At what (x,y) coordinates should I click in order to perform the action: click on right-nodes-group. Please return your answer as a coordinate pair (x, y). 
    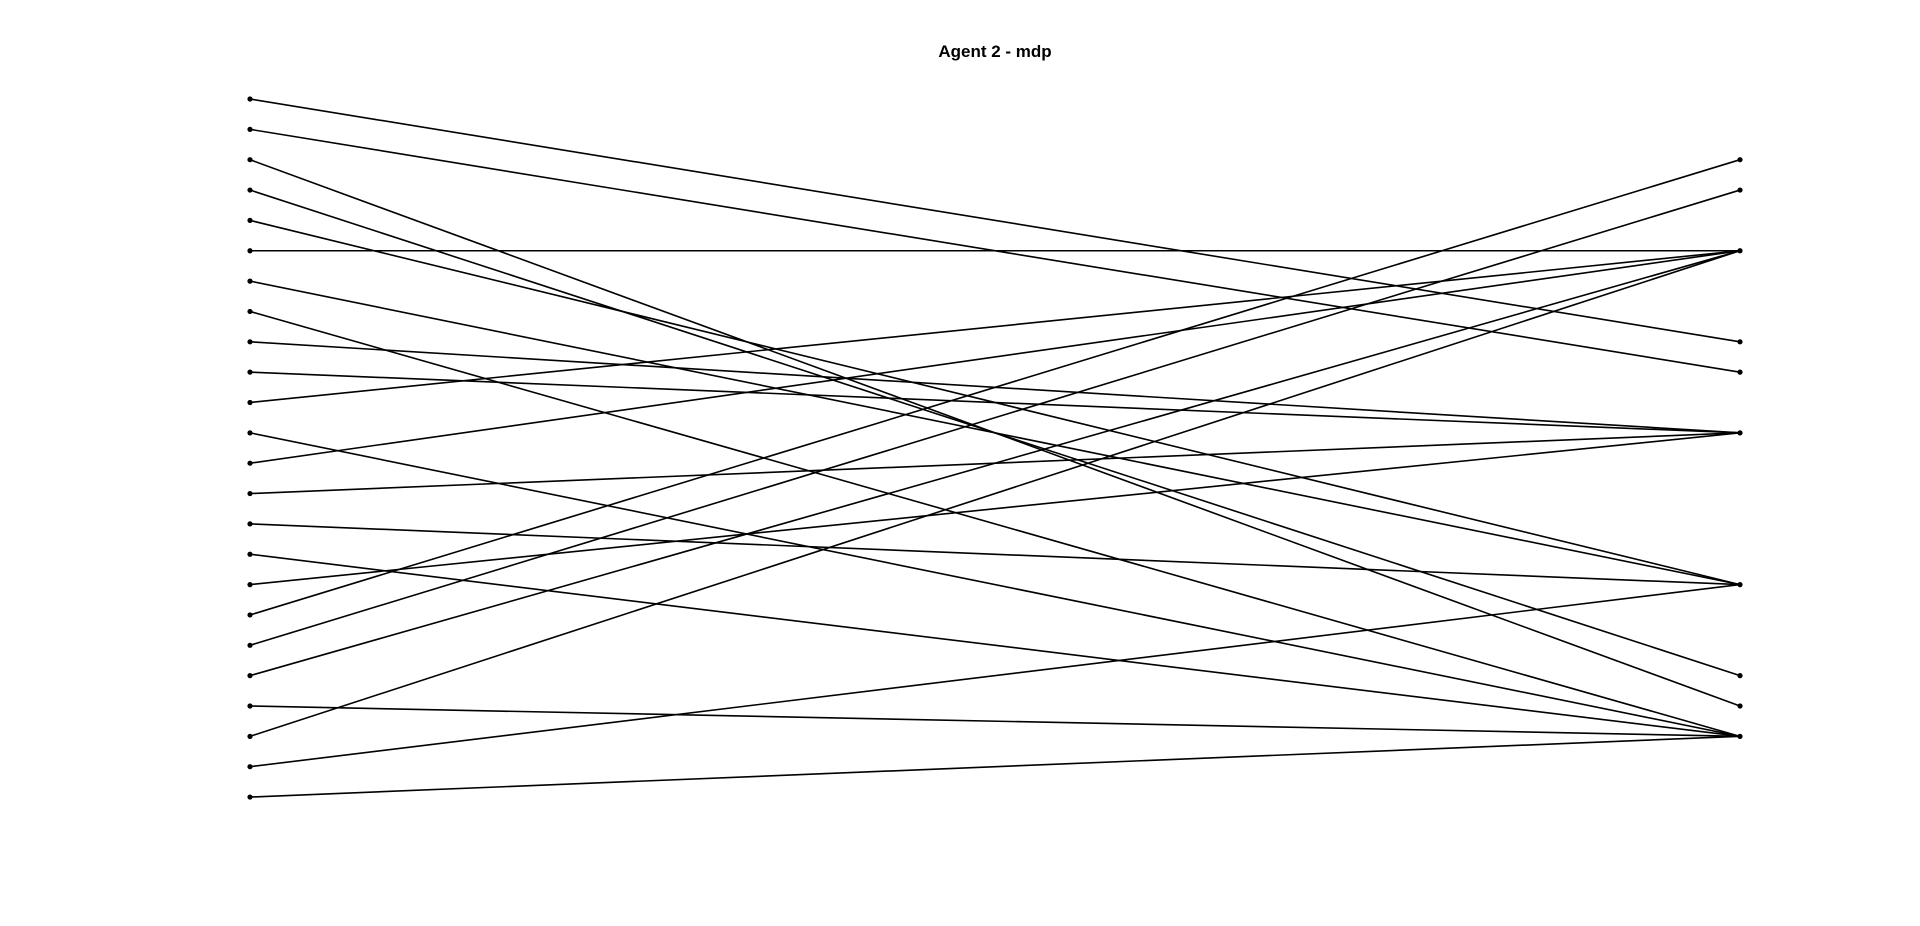
    Looking at the image, I should click on (1740, 448).